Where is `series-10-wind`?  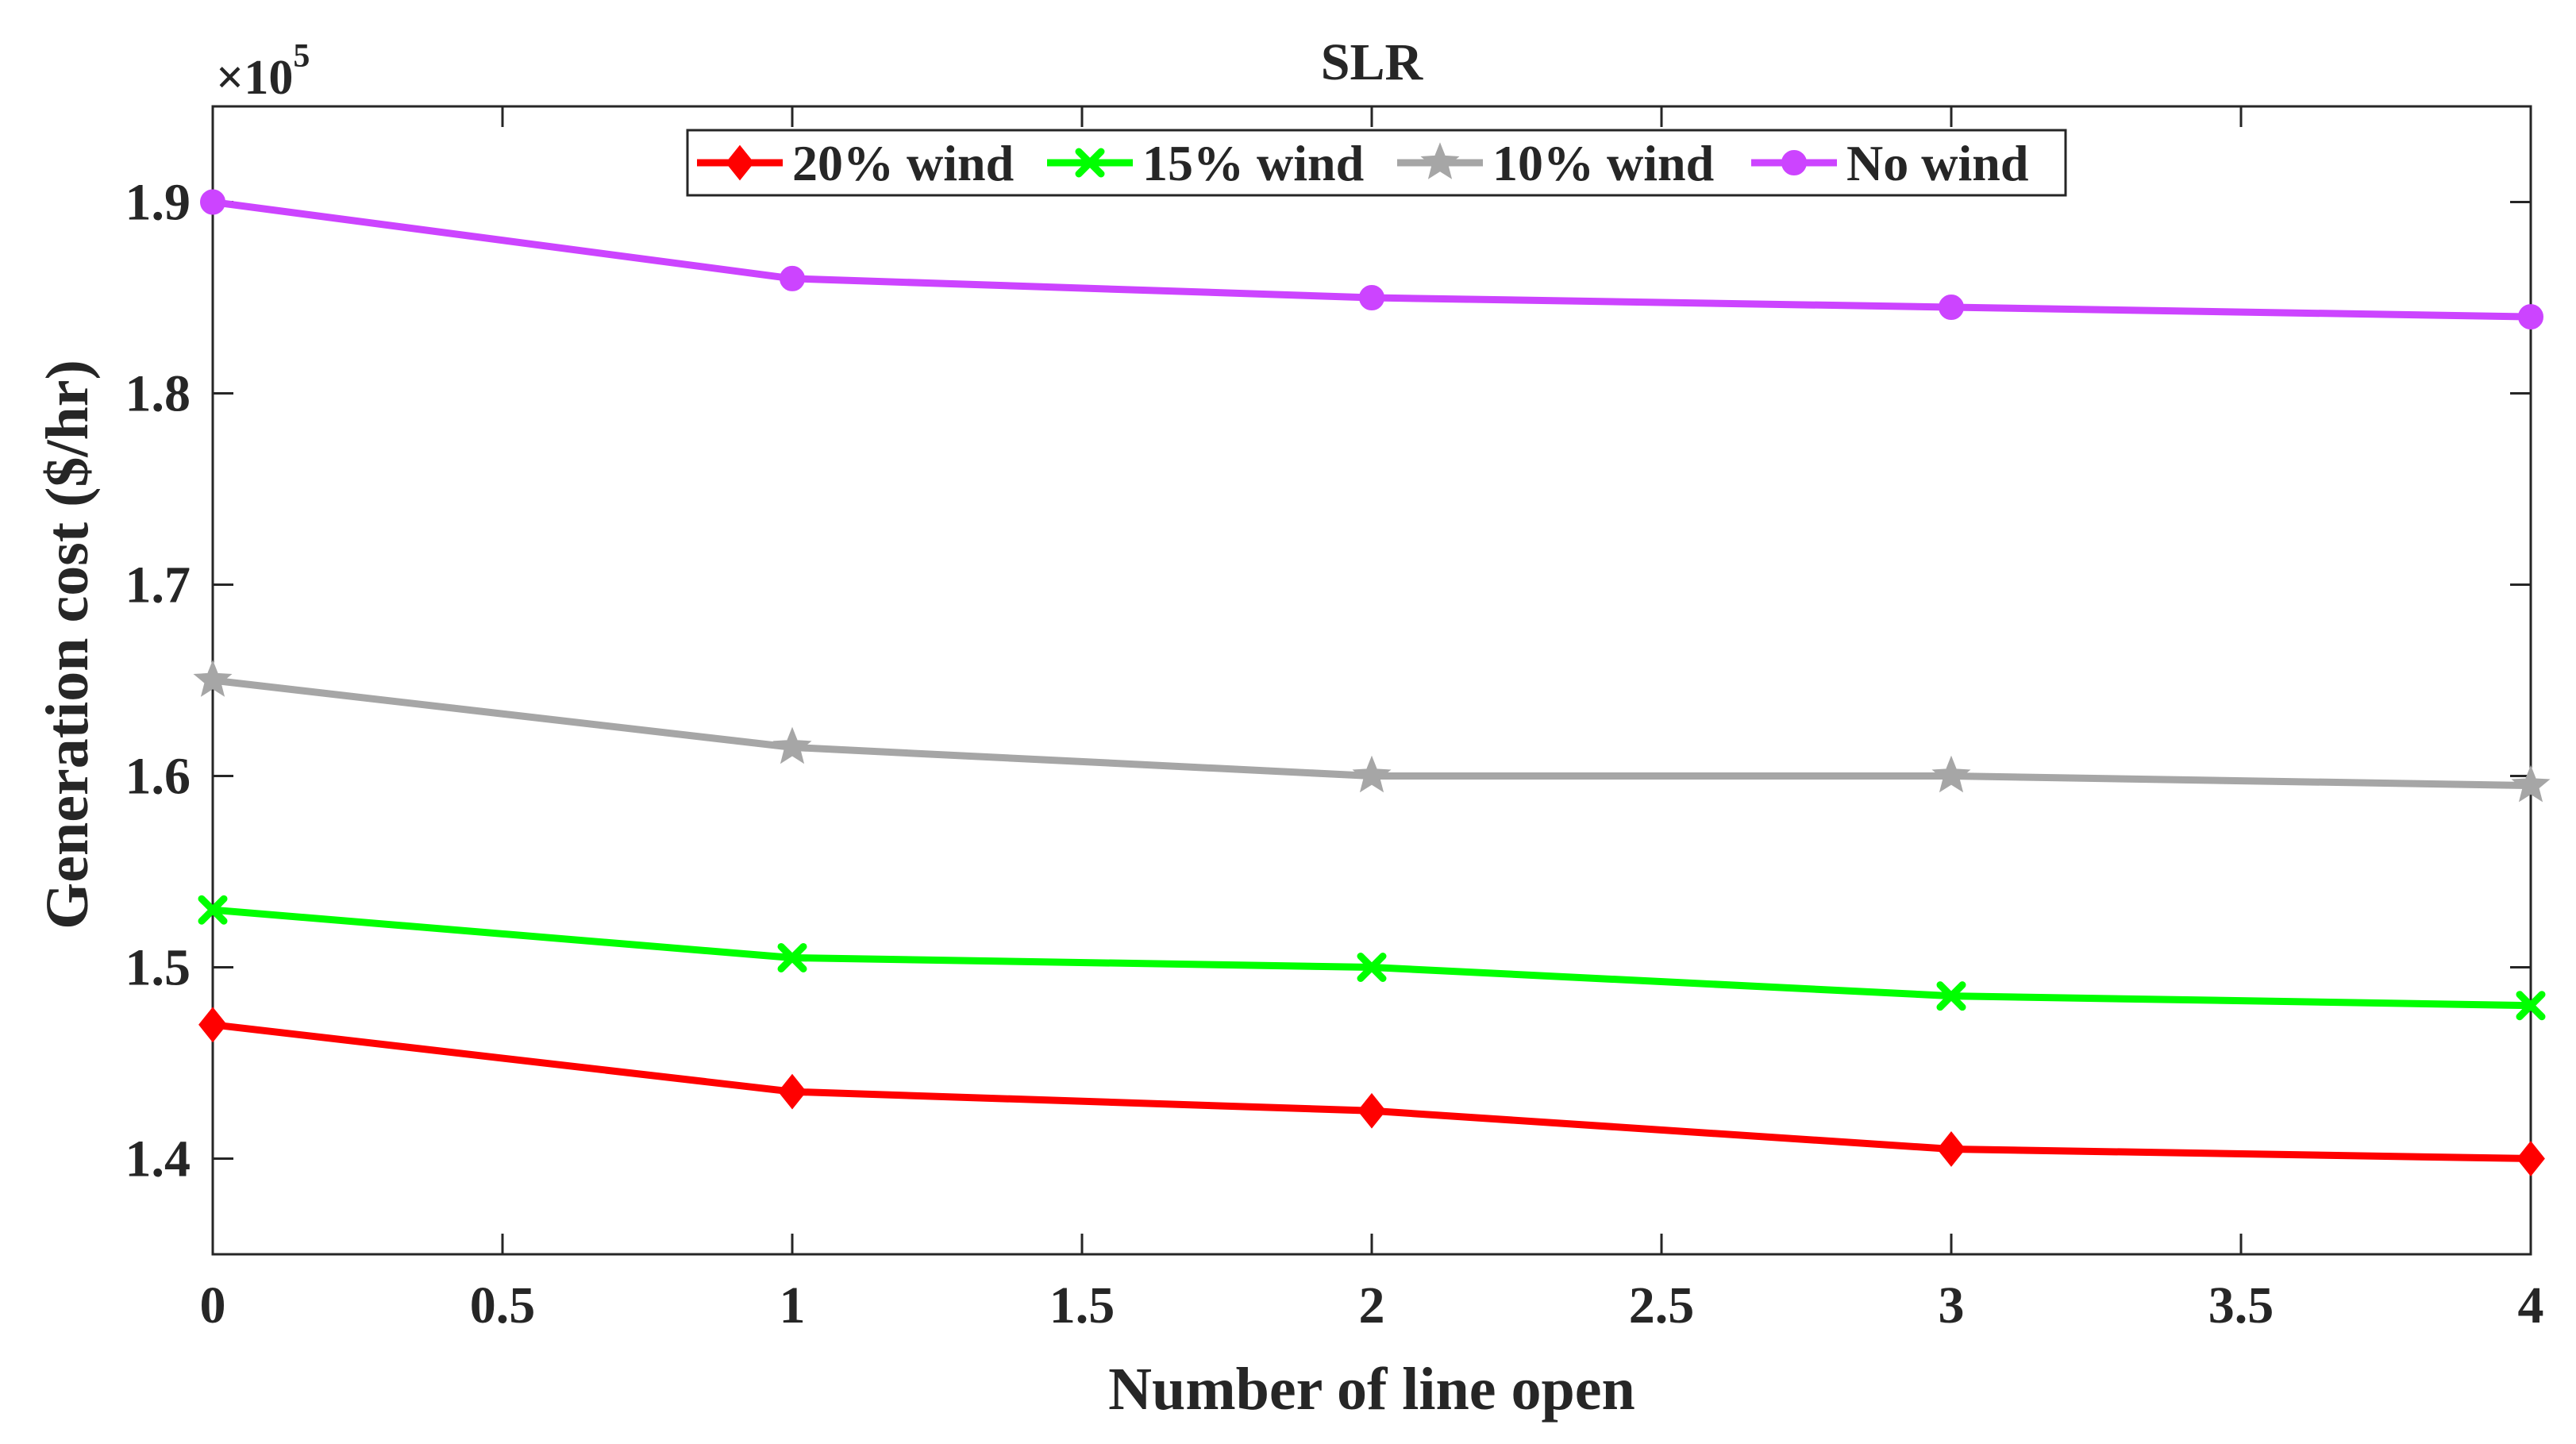
series-10-wind is located at coordinates (1372, 732).